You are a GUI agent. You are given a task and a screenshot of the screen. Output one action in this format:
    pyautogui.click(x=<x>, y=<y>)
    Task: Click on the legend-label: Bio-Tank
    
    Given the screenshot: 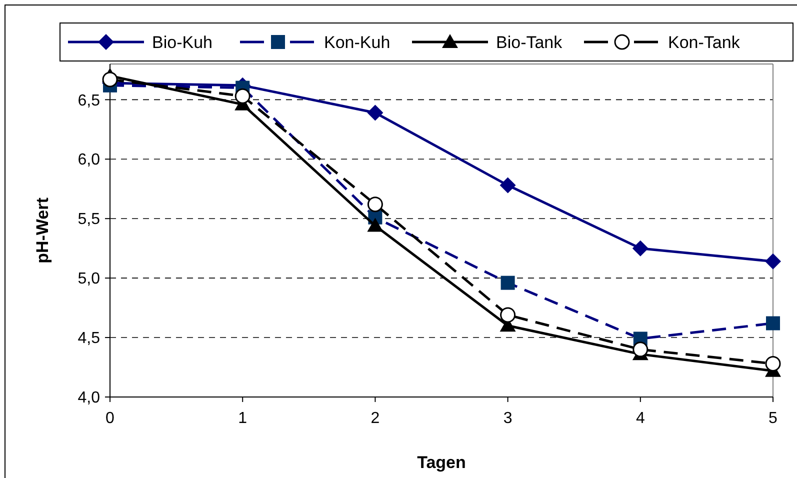 What is the action you would take?
    pyautogui.click(x=529, y=42)
    